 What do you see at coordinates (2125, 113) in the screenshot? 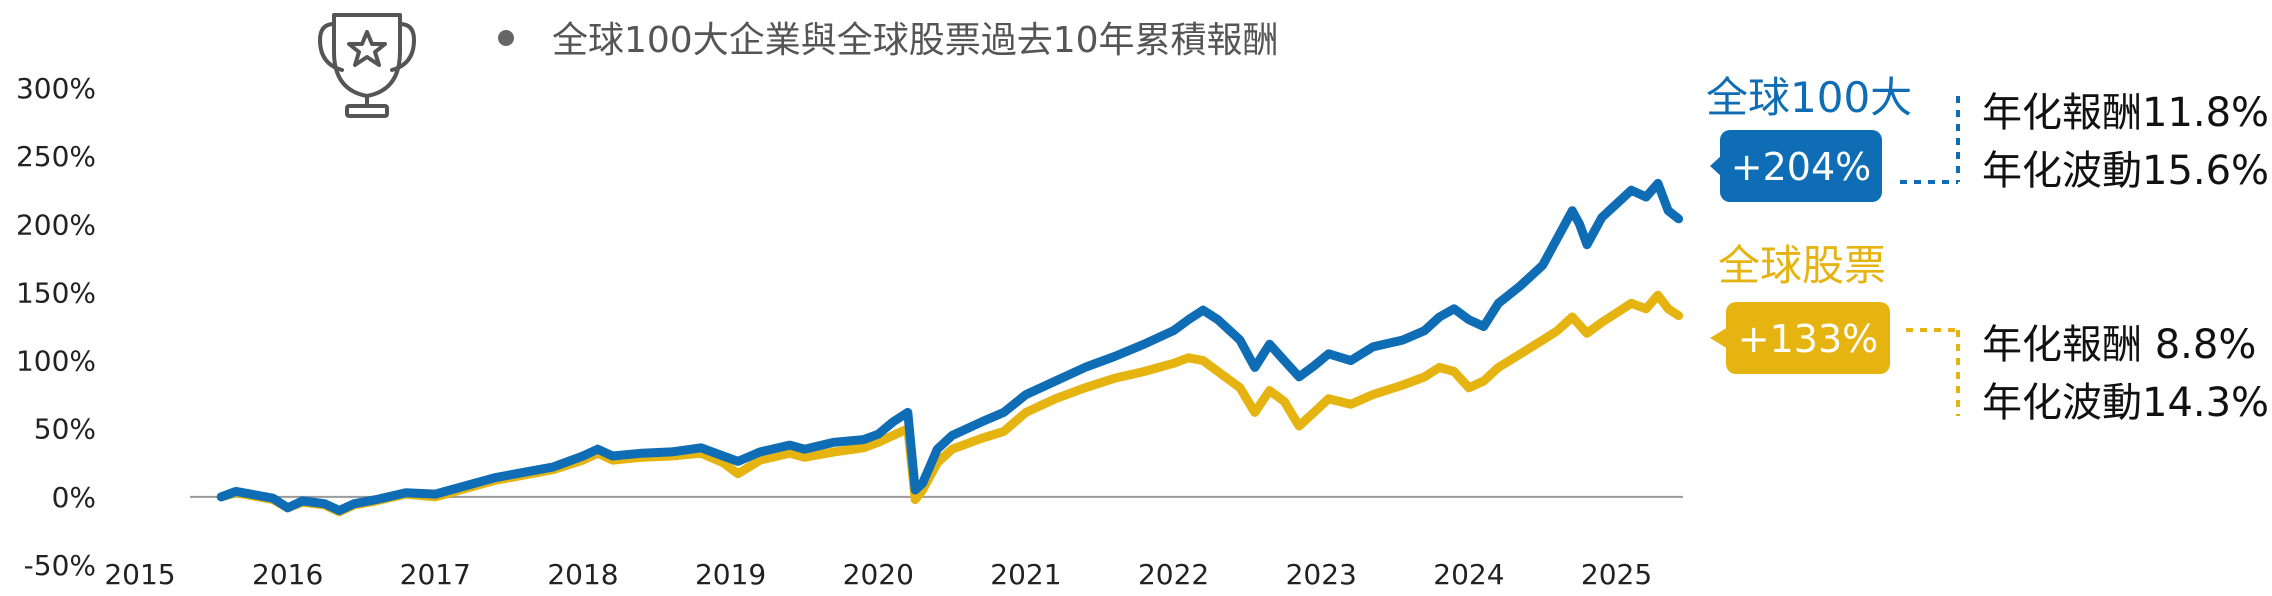
I see `annual-return-global100: 年化報酬11.8%` at bounding box center [2125, 113].